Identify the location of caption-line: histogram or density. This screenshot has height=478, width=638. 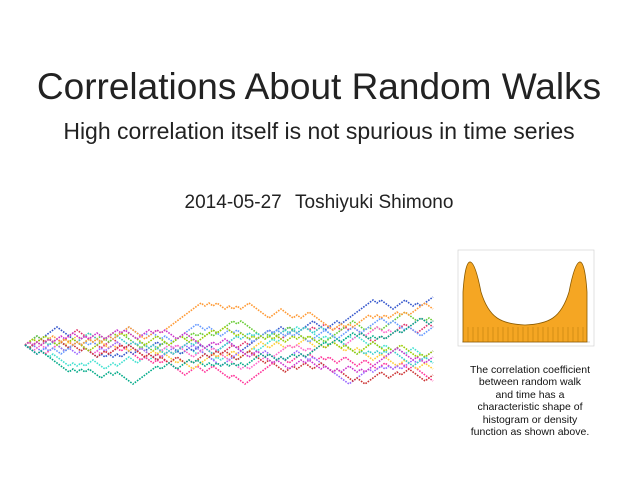
(530, 419).